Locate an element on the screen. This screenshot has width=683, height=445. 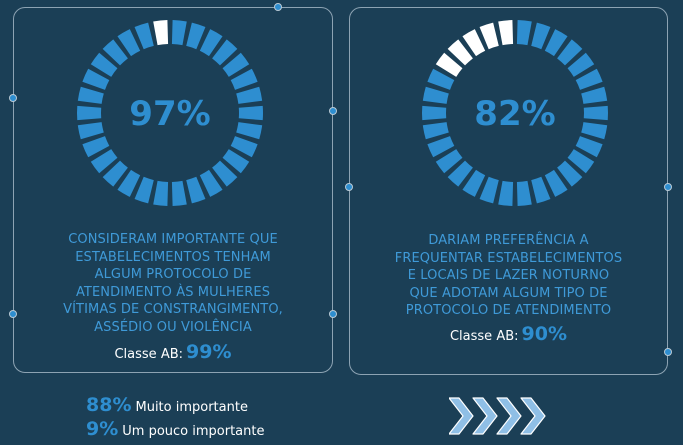
desc-line: PROTOCOLO DE ATENDIMENTO is located at coordinates (508, 311).